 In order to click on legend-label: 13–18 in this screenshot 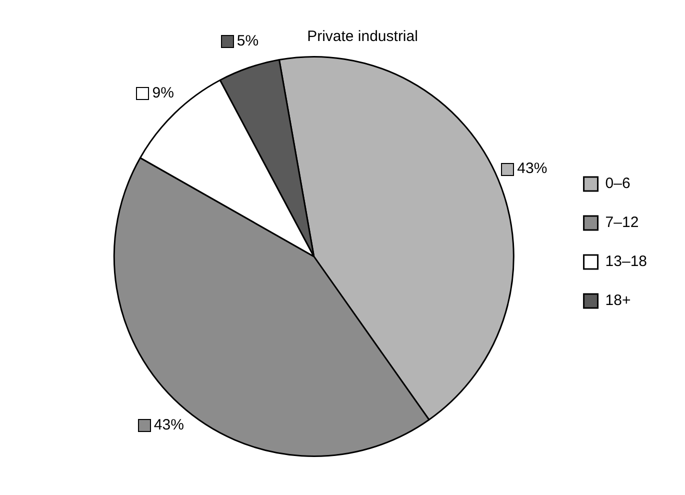, I will do `click(626, 261)`.